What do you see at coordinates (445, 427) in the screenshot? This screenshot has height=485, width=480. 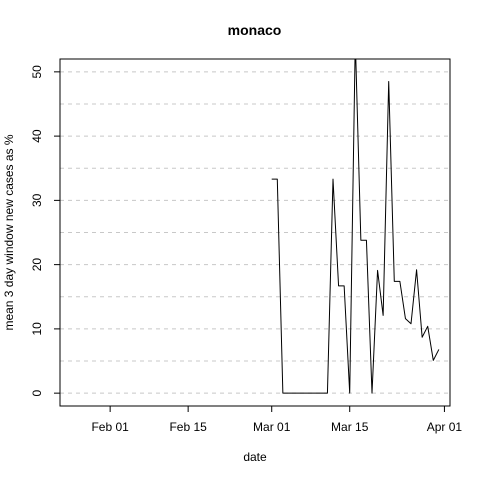 I see `x-tick-label: Apr 01` at bounding box center [445, 427].